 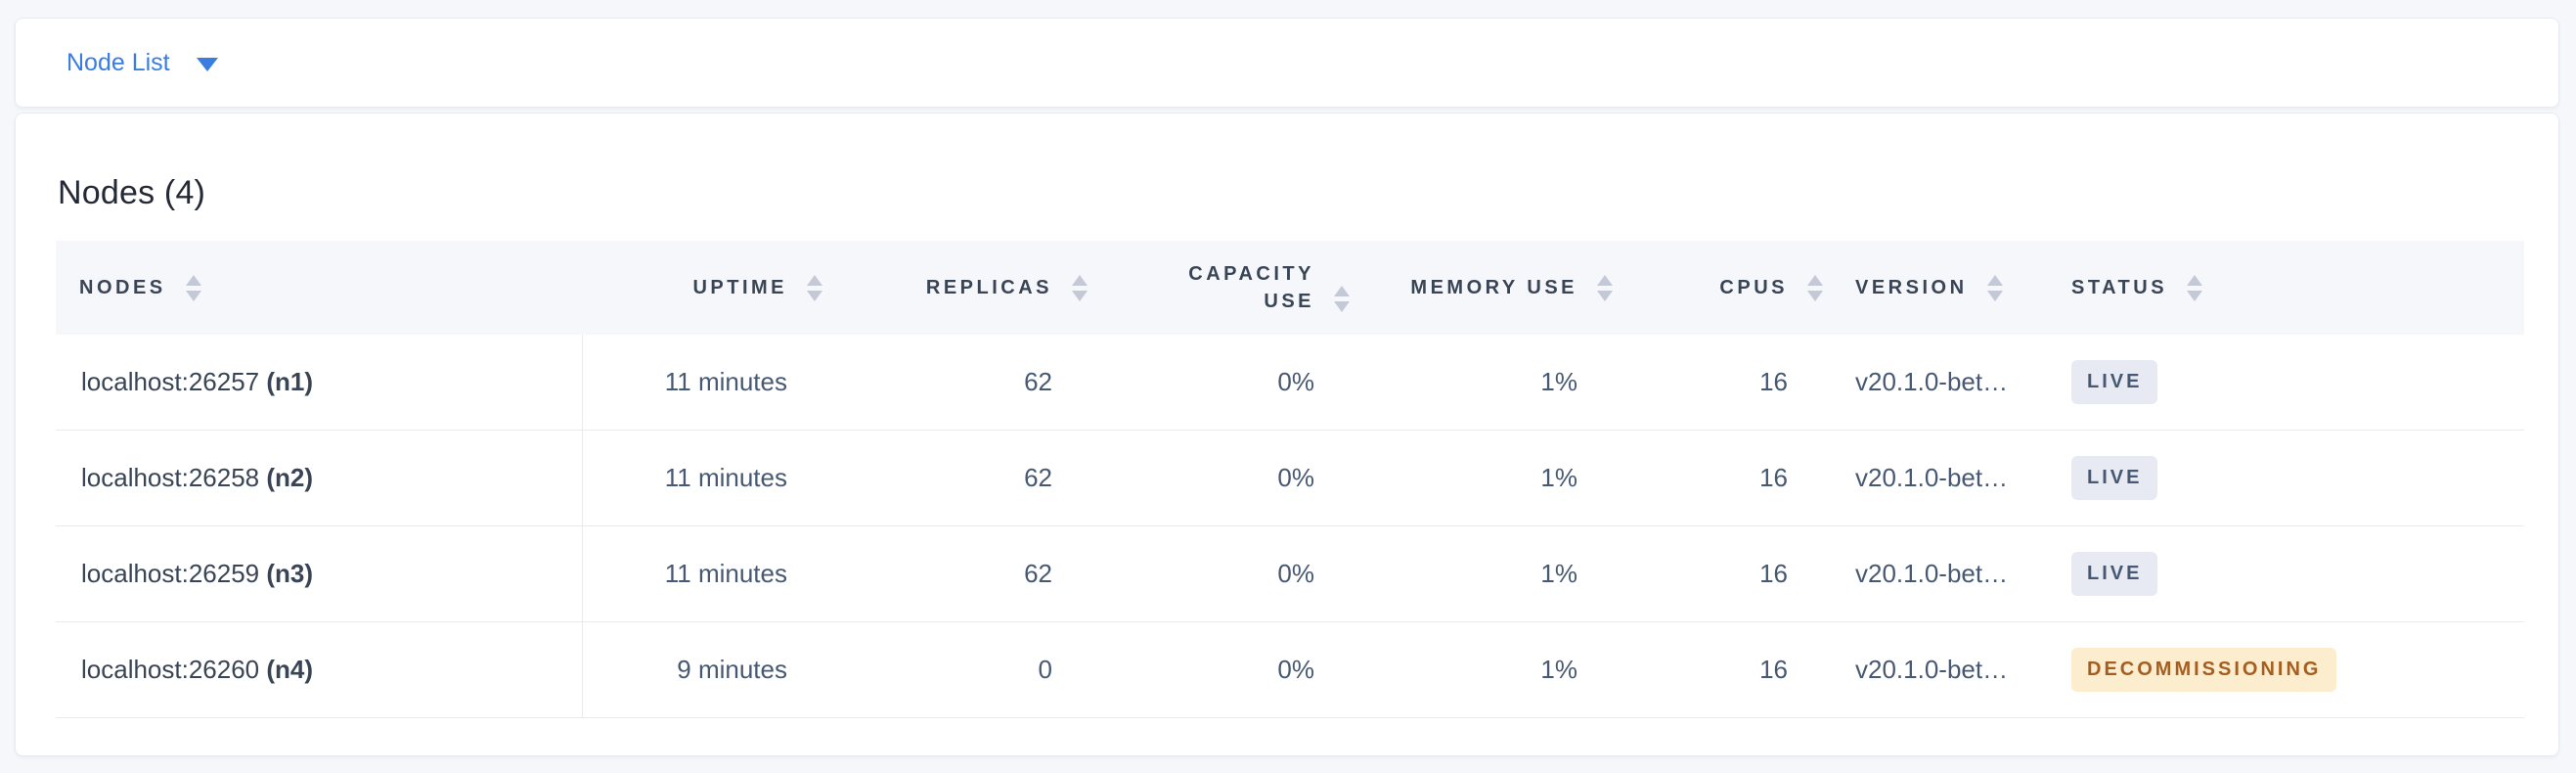 I want to click on column-header-capacity-use: CAPACITY USE, so click(x=1234, y=288).